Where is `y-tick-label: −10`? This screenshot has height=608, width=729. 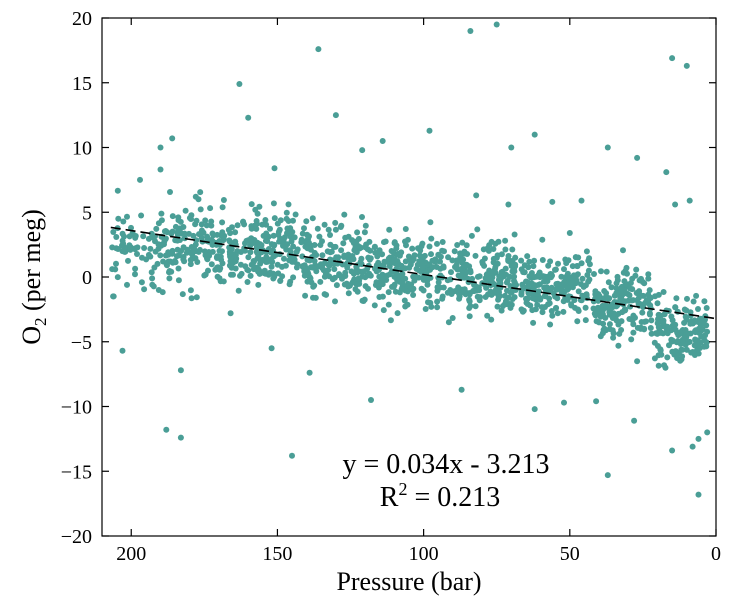
y-tick-label: −10 is located at coordinates (76, 408).